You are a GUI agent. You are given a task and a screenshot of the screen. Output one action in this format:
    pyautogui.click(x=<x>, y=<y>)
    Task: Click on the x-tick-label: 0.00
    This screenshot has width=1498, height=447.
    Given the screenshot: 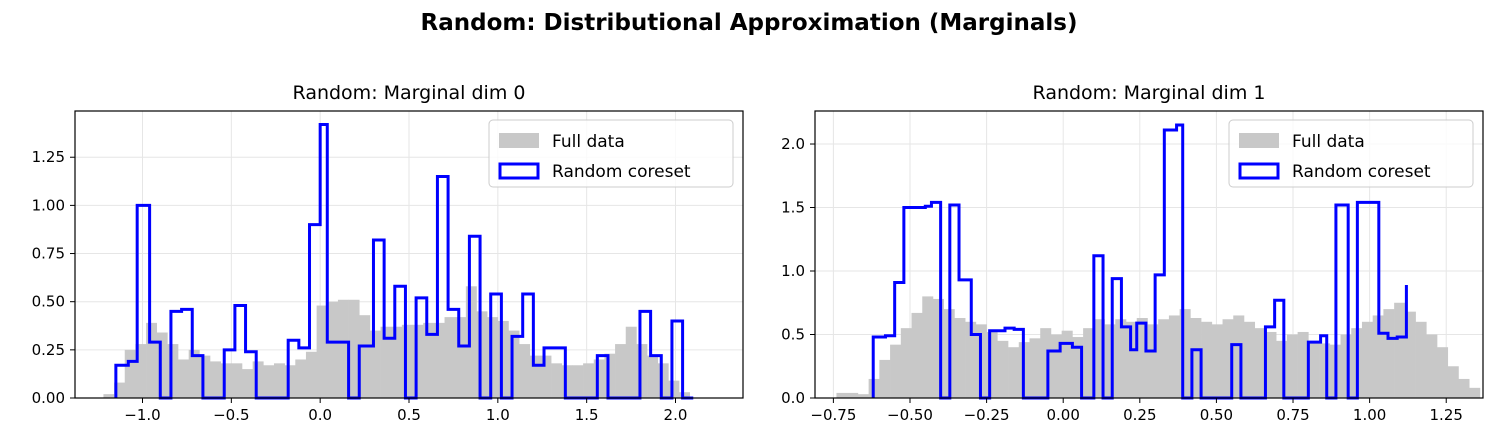 What is the action you would take?
    pyautogui.click(x=1062, y=415)
    